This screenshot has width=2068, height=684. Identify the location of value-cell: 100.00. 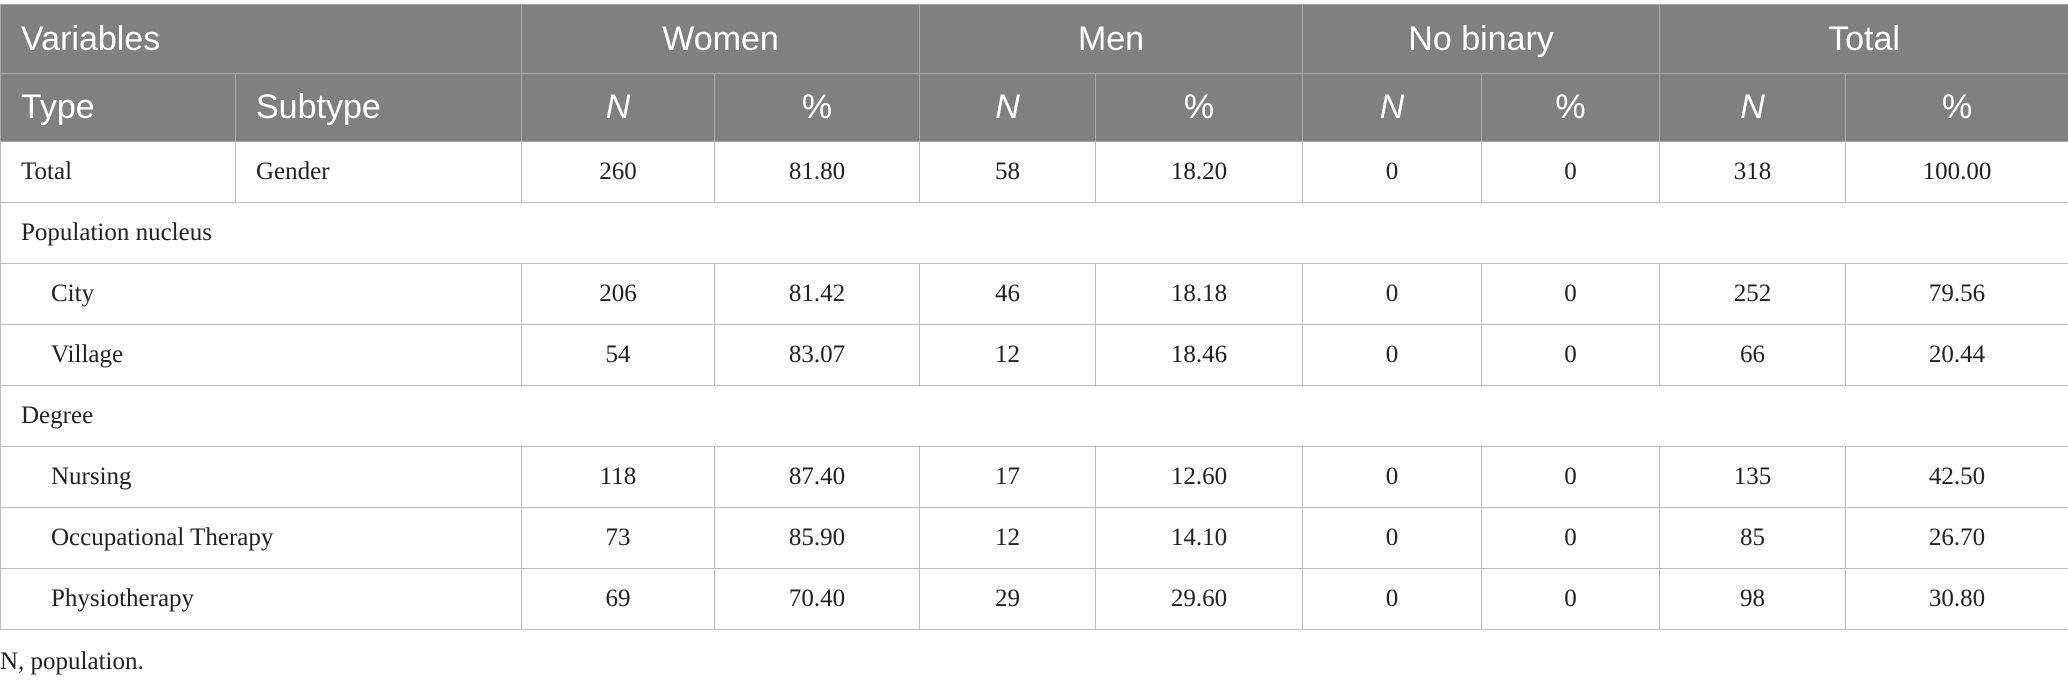
(1956, 172).